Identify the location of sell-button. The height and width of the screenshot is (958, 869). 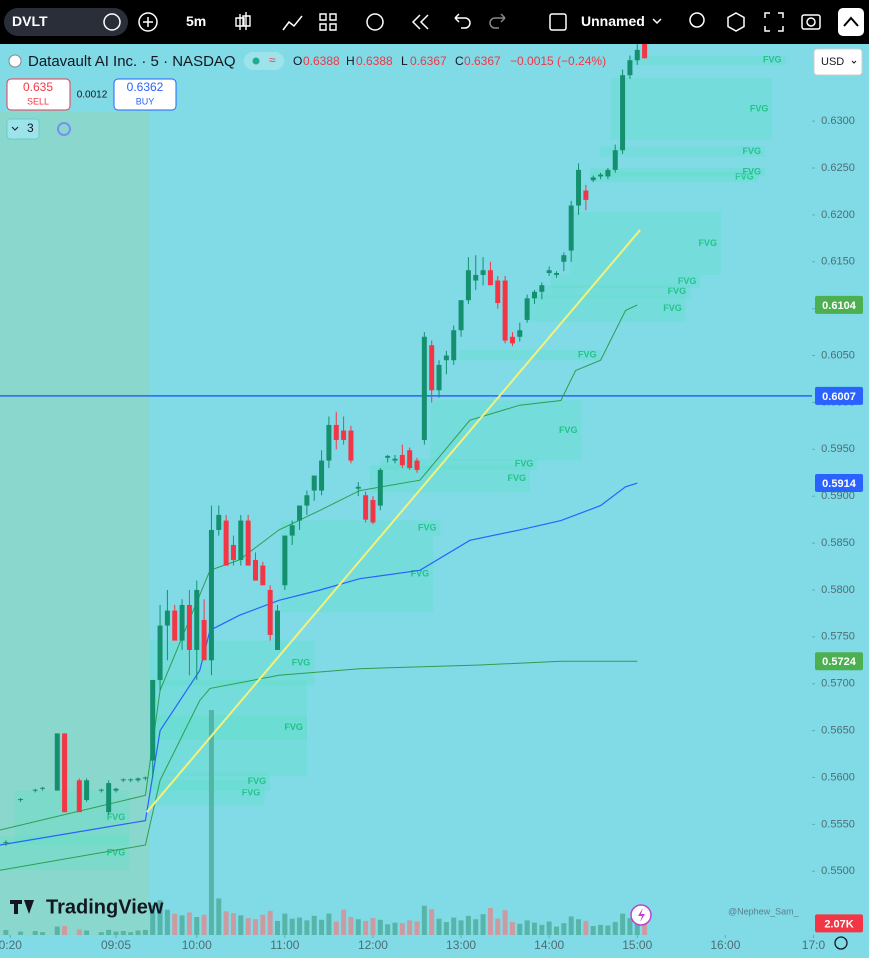
(38, 94).